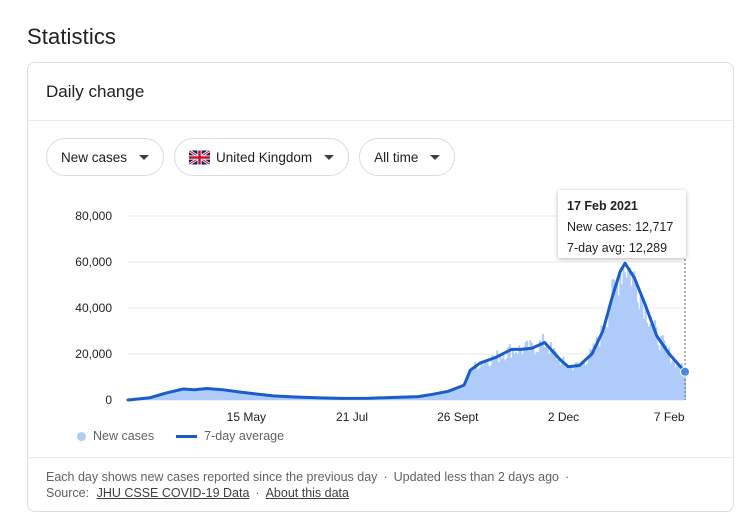 This screenshot has width=750, height=525. What do you see at coordinates (173, 493) in the screenshot?
I see `source-link: JHU CSSE COVID-19 Data` at bounding box center [173, 493].